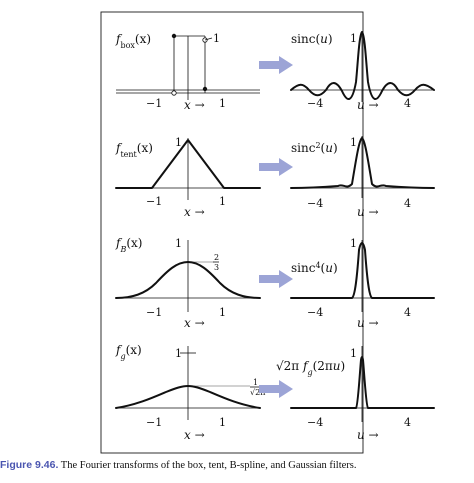 This screenshot has width=474, height=483. What do you see at coordinates (274, 283) in the screenshot?
I see `row-bspline: fB(x) sinc4(u) 1 1 2 3 −1 1 x → −4 4 u →` at bounding box center [274, 283].